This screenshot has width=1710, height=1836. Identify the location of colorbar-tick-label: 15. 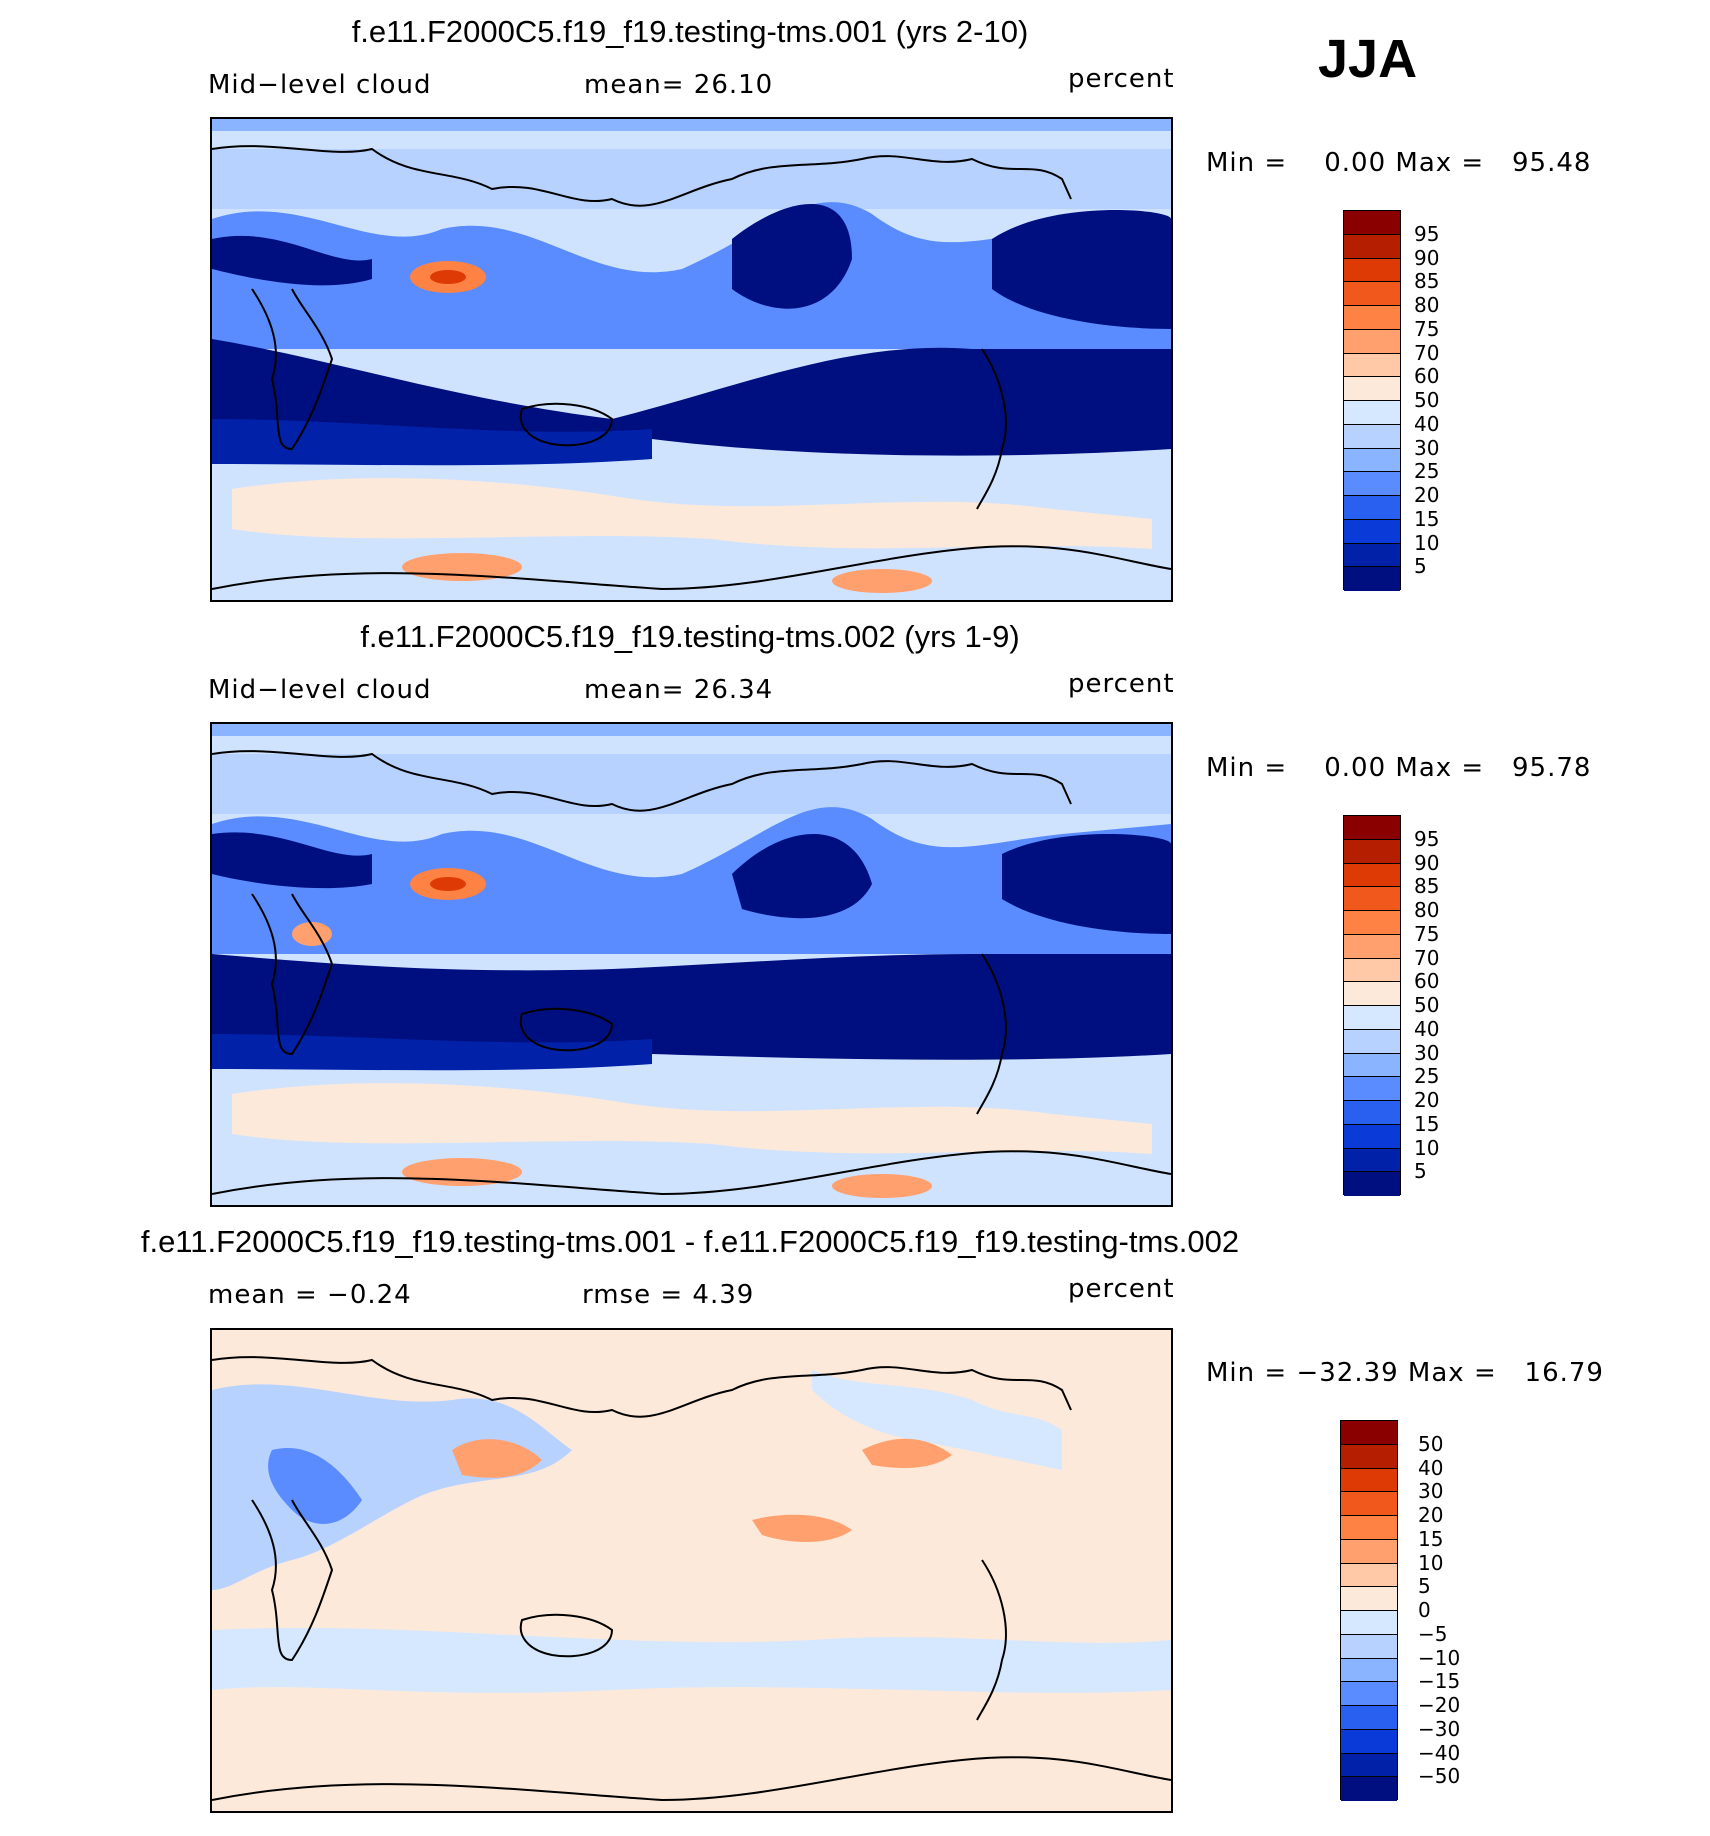
(1427, 518).